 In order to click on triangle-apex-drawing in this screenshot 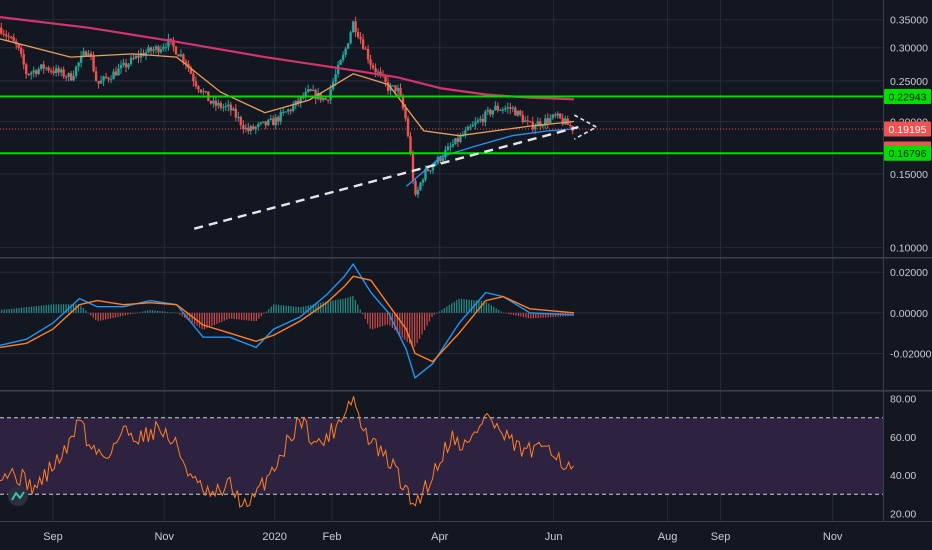, I will do `click(586, 127)`.